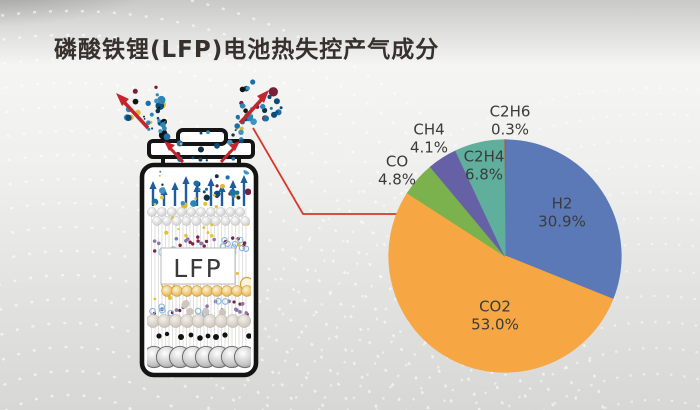 This screenshot has height=410, width=700. I want to click on gas-plume-left, so click(147, 113).